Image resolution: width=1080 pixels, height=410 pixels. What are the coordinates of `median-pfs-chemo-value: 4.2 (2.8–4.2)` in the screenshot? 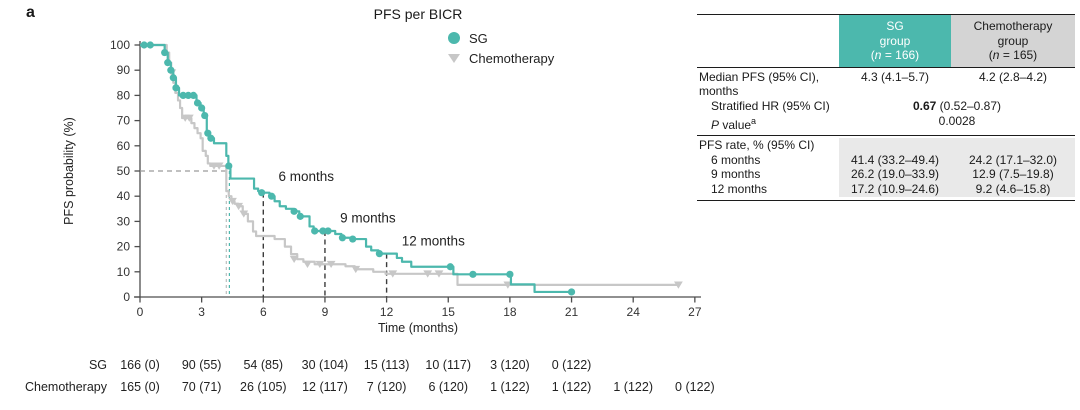 It's located at (1013, 76).